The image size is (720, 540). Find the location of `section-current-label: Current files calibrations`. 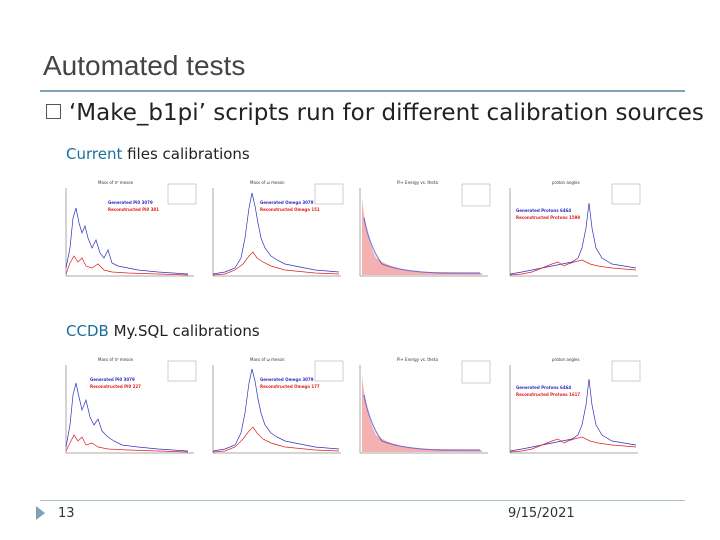

section-current-label: Current files calibrations is located at coordinates (158, 154).